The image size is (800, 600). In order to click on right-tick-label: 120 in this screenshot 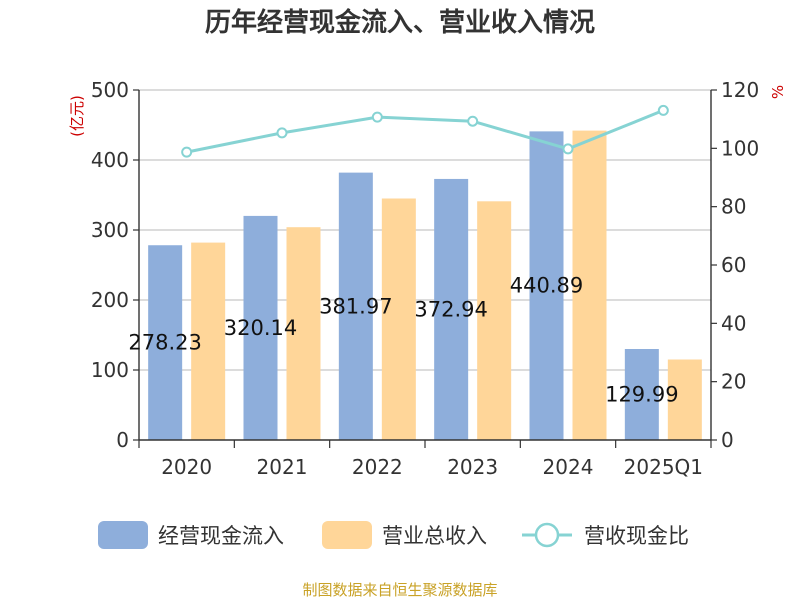, I will do `click(740, 90)`.